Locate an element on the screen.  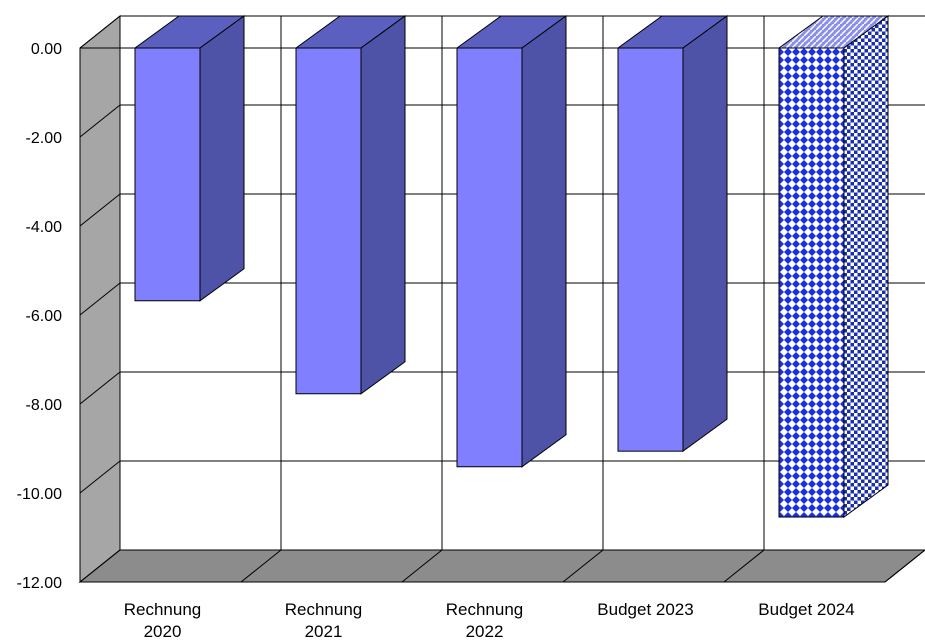
floor is located at coordinates (501, 566).